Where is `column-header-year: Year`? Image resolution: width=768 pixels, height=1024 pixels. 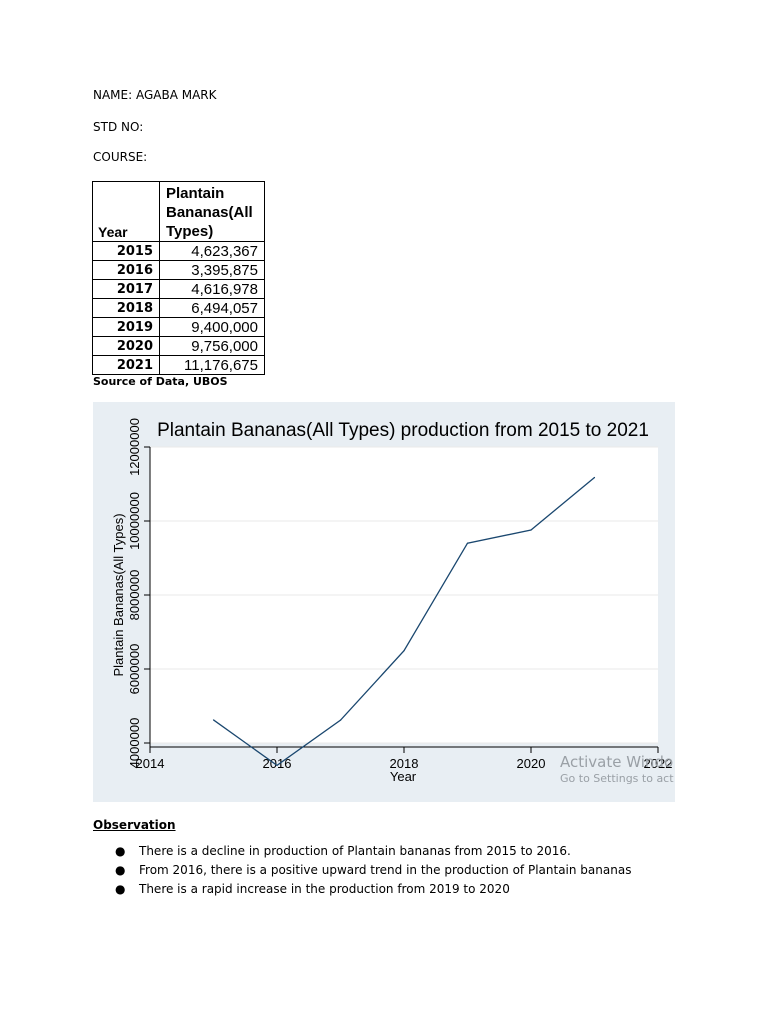
column-header-year: Year is located at coordinates (126, 211).